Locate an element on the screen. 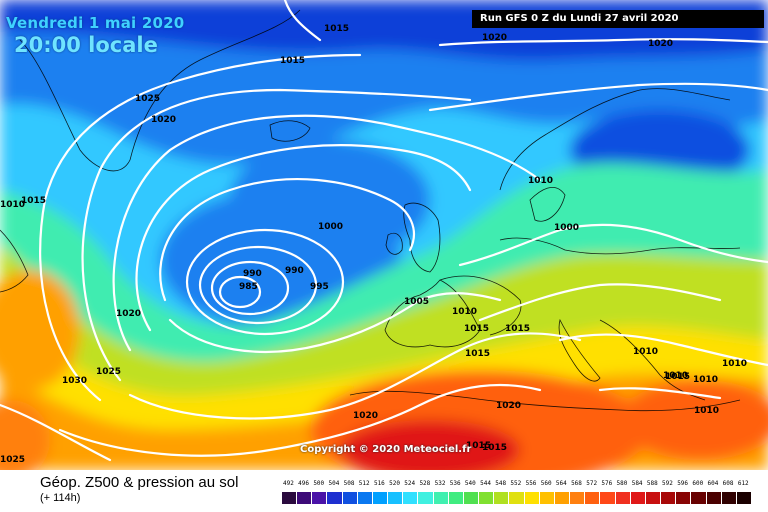 Image resolution: width=768 pixels, height=512 pixels. footer-bar: Géop. Z500 & pression au sol (+ 114h) is located at coordinates (384, 491).